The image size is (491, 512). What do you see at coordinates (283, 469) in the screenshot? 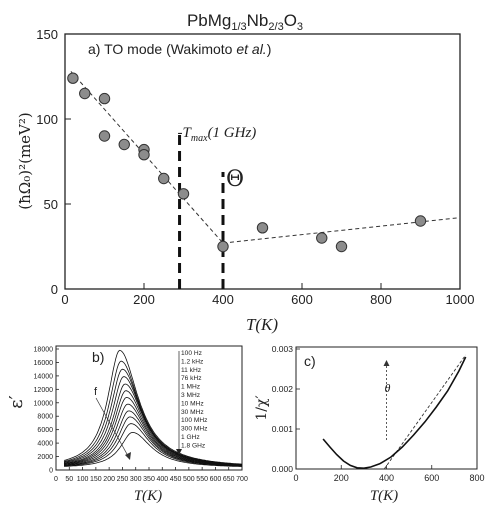
I see `y-tick-label: 0.000` at bounding box center [283, 469].